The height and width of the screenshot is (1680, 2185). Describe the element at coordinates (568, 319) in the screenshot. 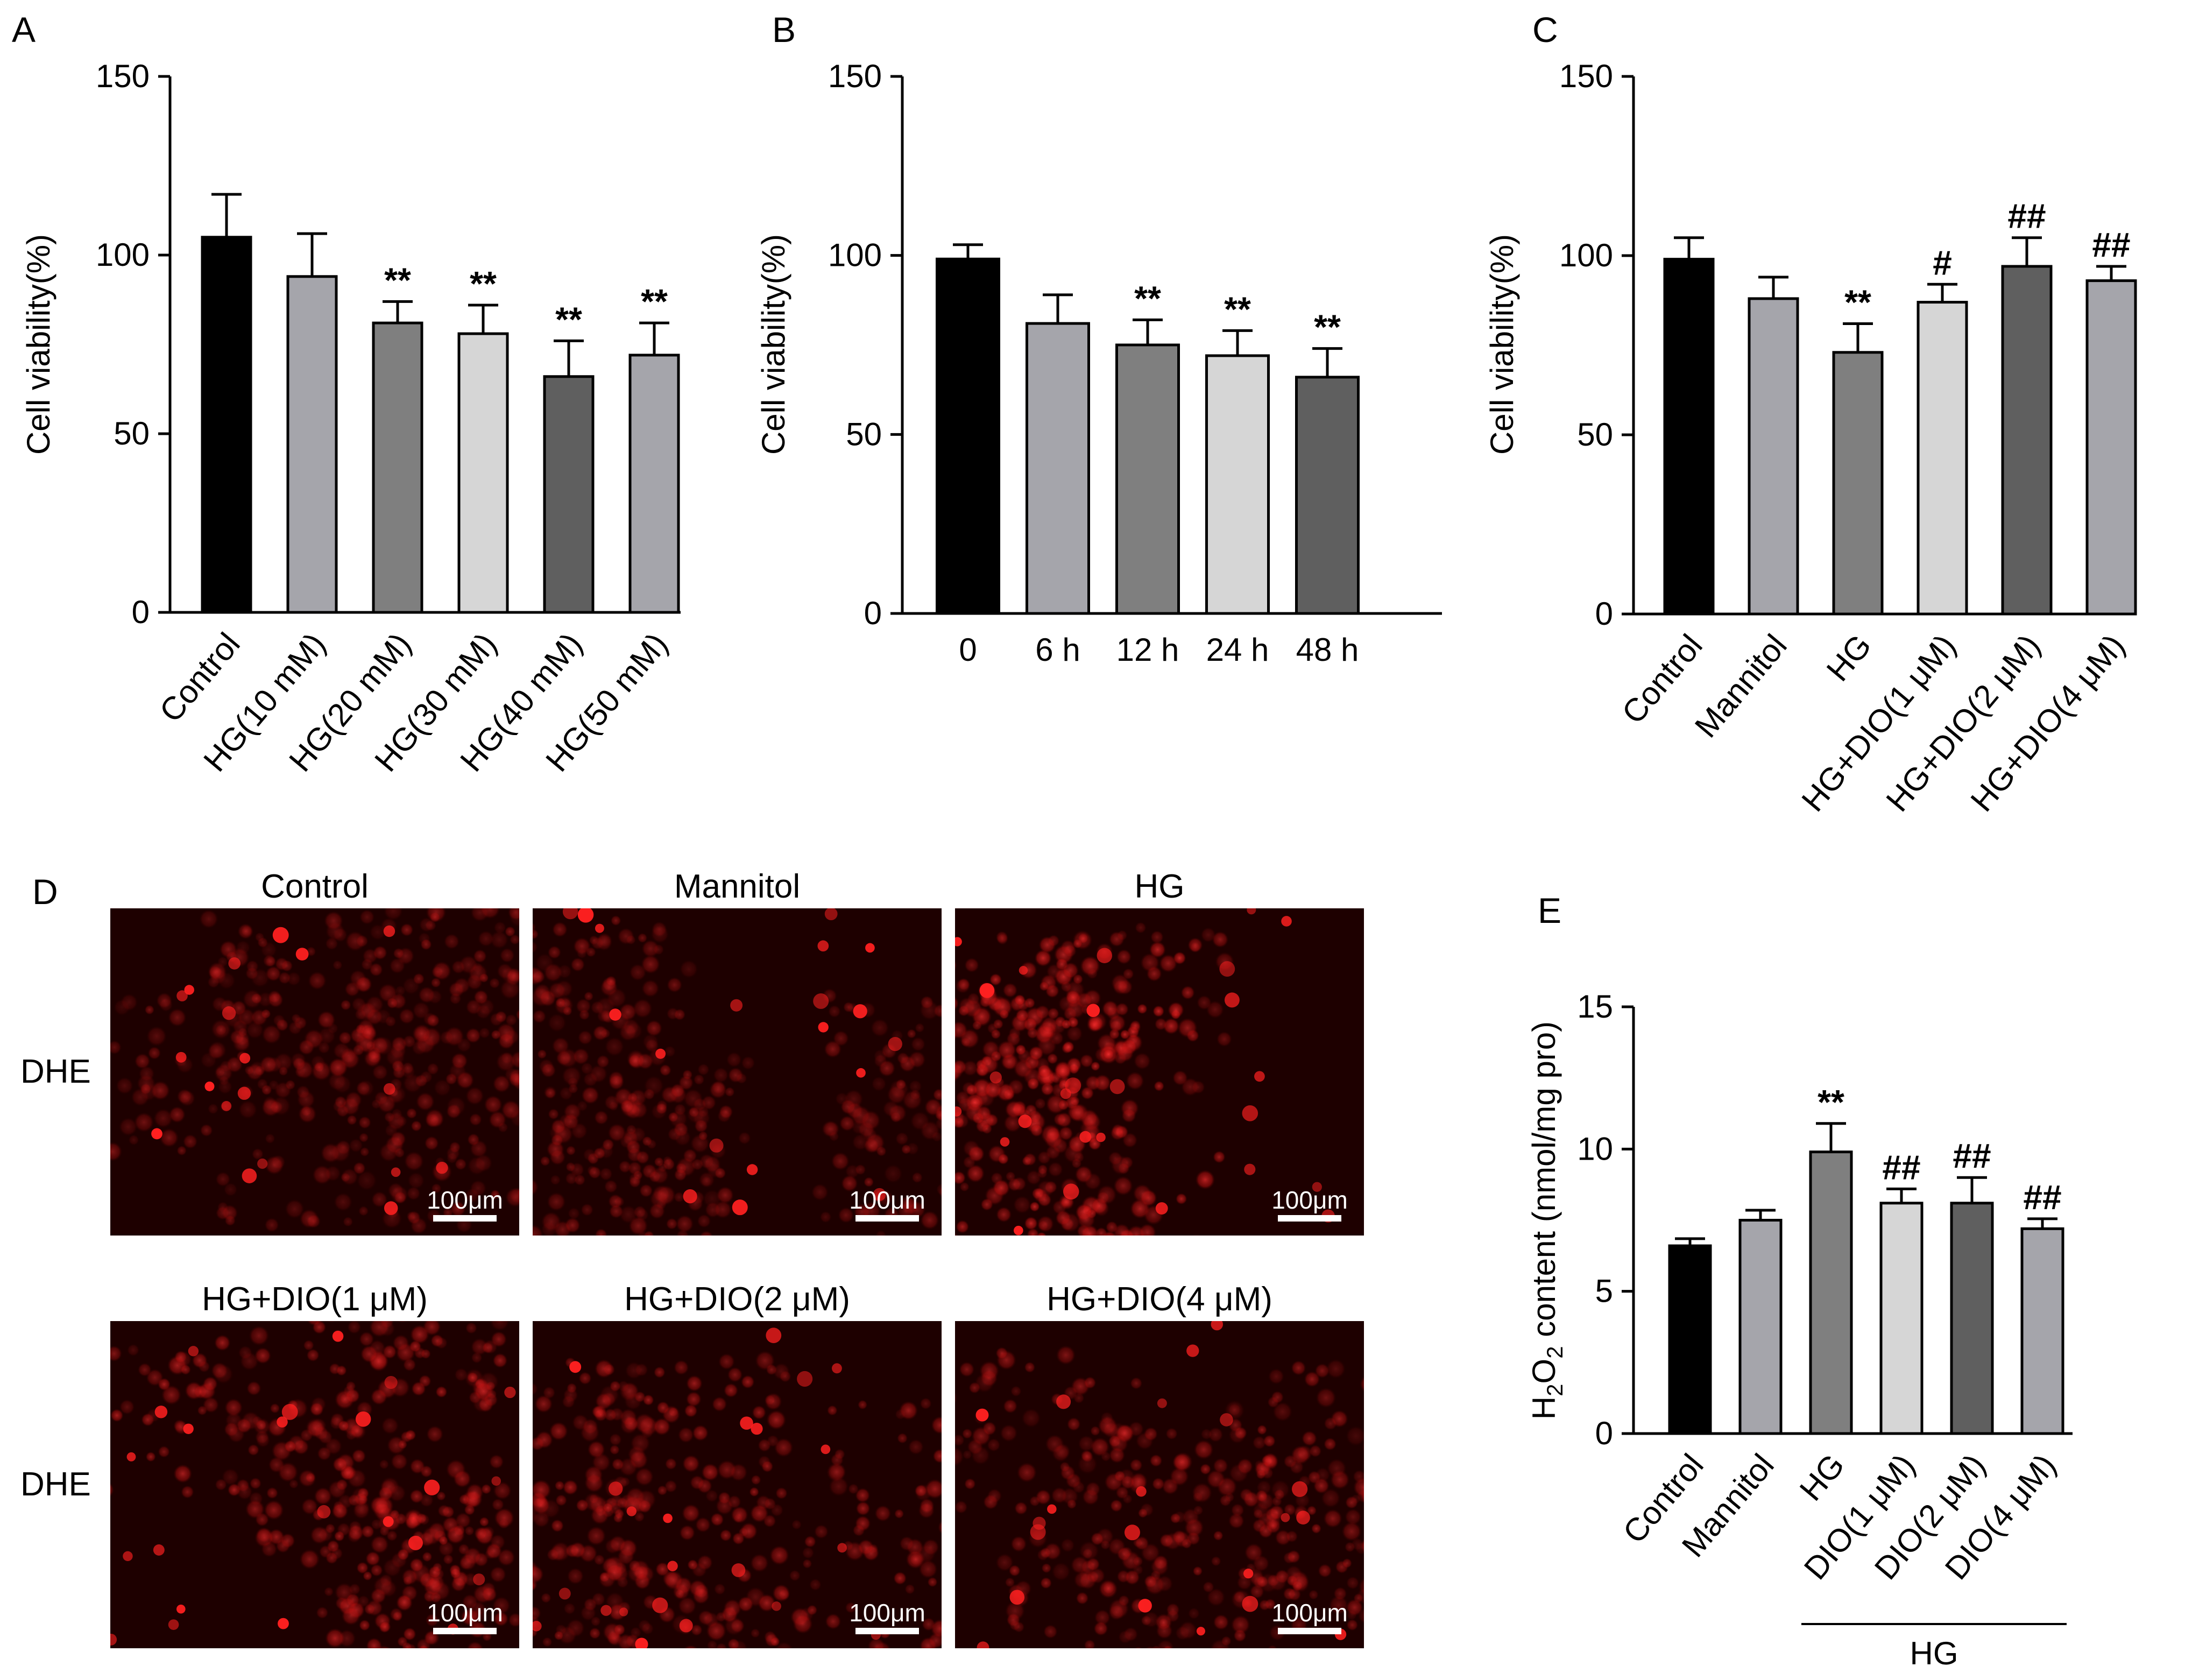

I see `significance-label: **` at that location.